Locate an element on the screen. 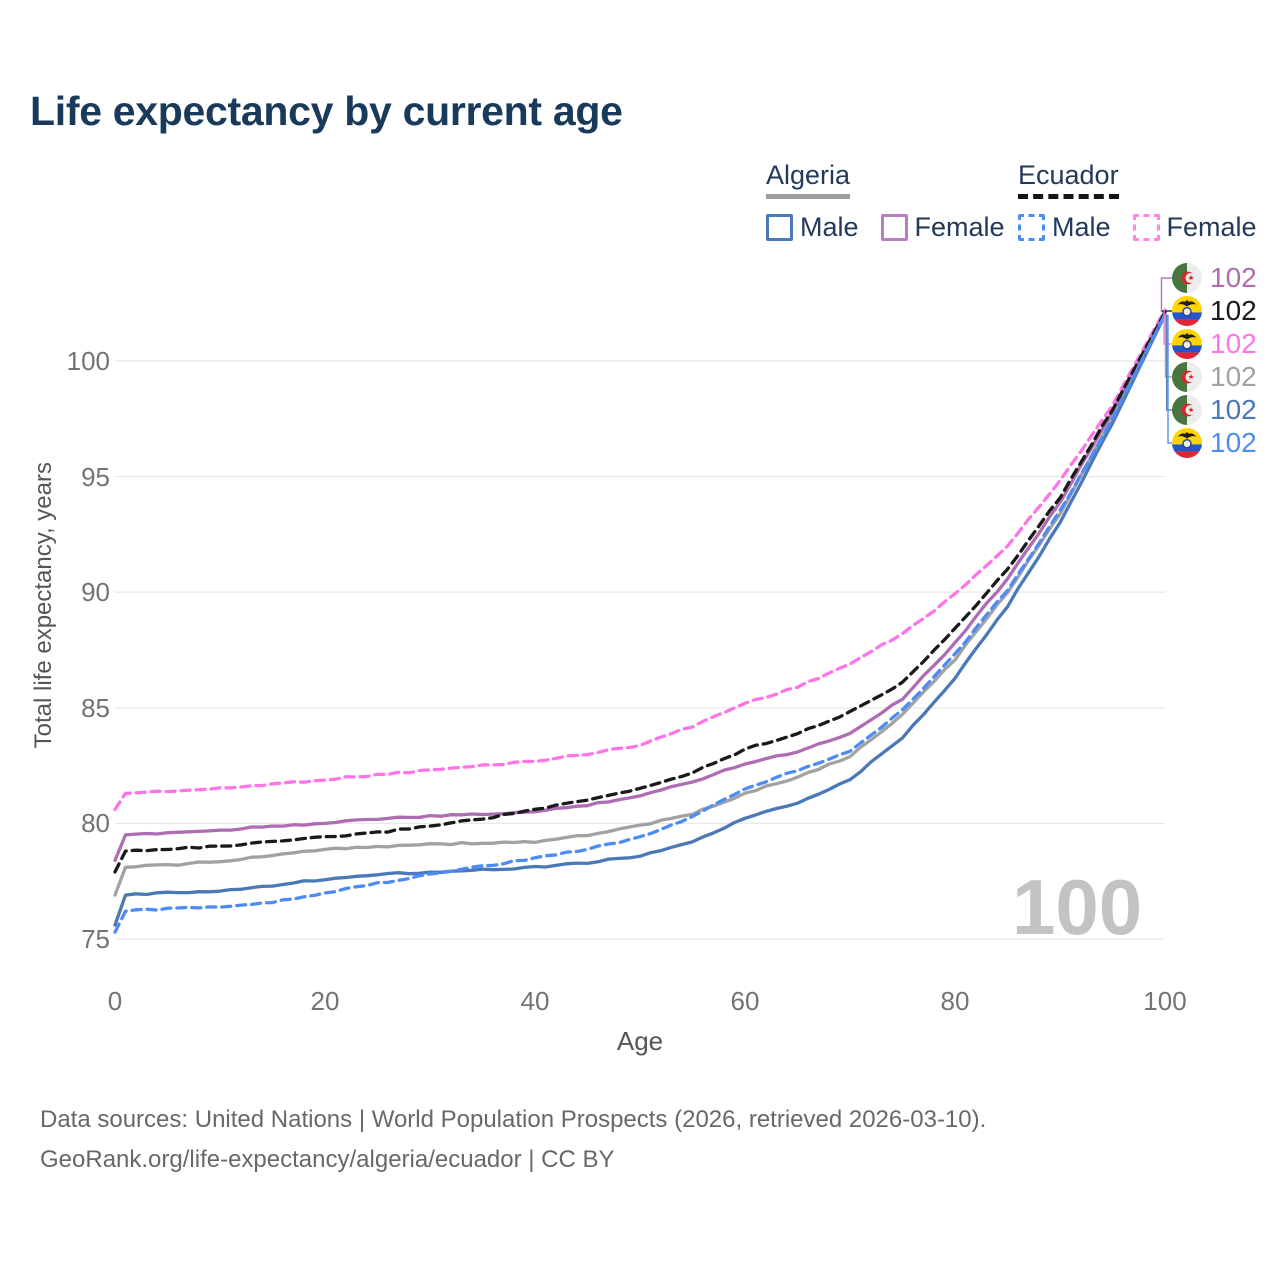 The image size is (1280, 1280). legend-country-label: Ecuador is located at coordinates (1068, 179).